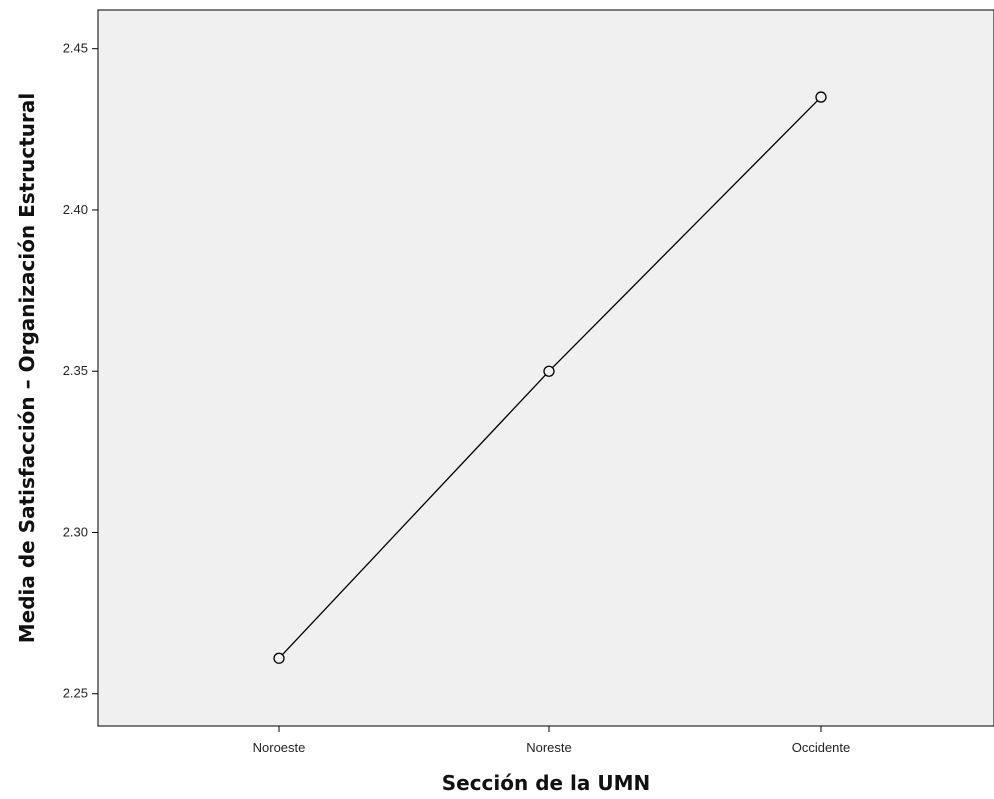 The height and width of the screenshot is (799, 994). Describe the element at coordinates (549, 747) in the screenshot. I see `x-tick-label: Noreste` at that location.